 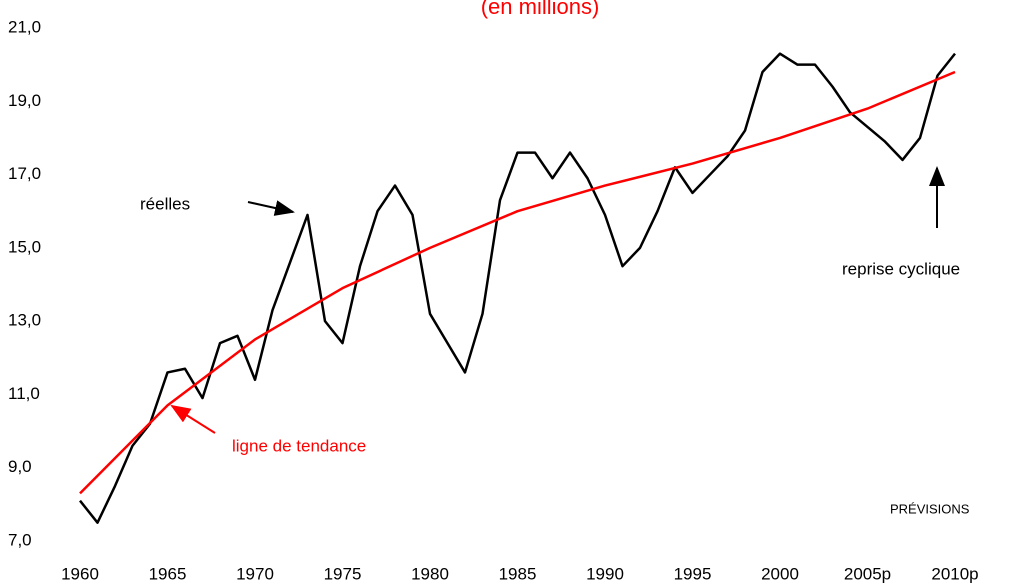 I want to click on x-tick-label: 1965, so click(x=168, y=573).